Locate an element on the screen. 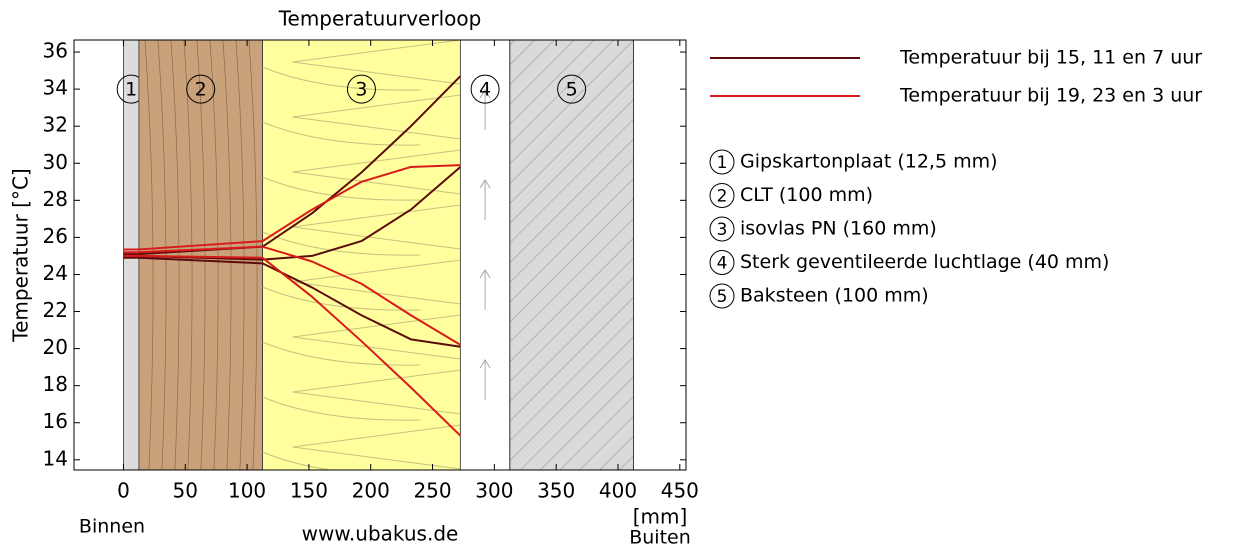  y-tick-label: 22 is located at coordinates (55, 310).